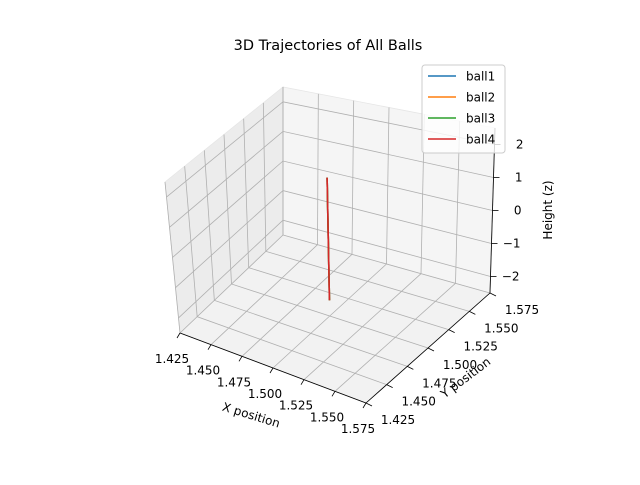 The width and height of the screenshot is (640, 485). I want to click on x-tick-label: 1.525, so click(296, 406).